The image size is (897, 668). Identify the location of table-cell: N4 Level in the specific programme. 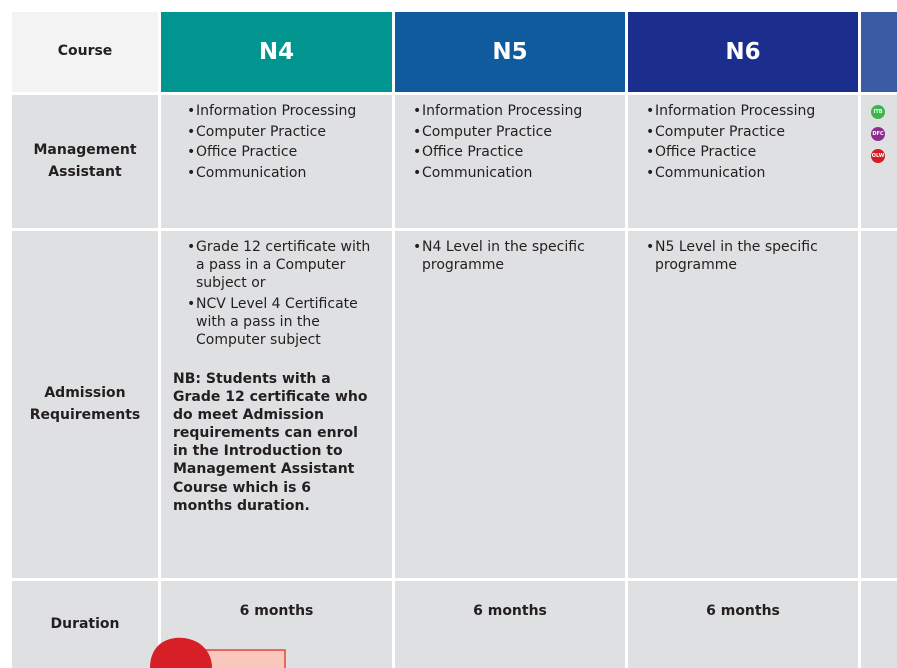
(510, 404).